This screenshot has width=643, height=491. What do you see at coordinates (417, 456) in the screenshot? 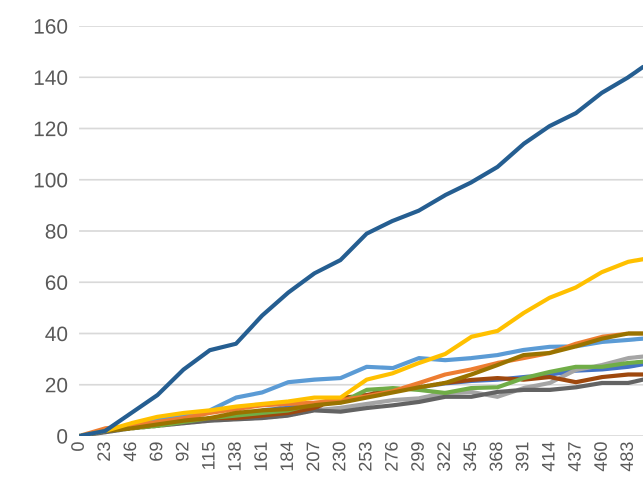
I see `x-tick-label: 299` at bounding box center [417, 456].